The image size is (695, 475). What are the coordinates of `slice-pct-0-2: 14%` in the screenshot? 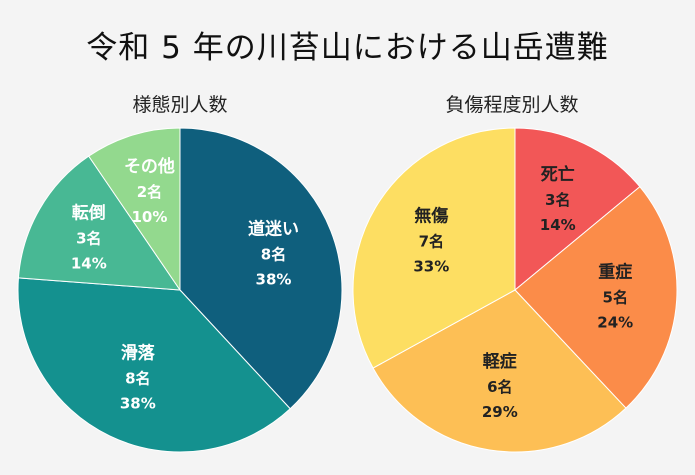 It's located at (89, 263).